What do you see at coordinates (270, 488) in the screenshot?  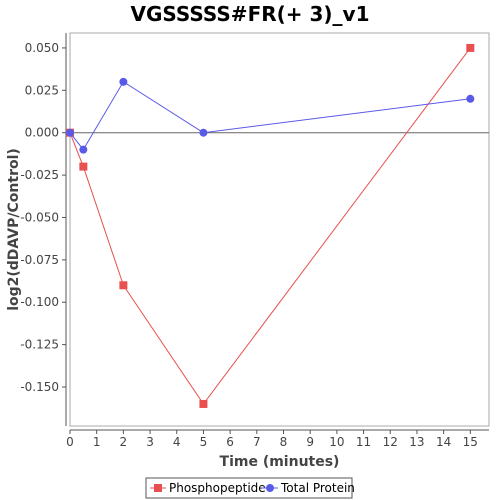 I see `legend-marker-total-protein` at bounding box center [270, 488].